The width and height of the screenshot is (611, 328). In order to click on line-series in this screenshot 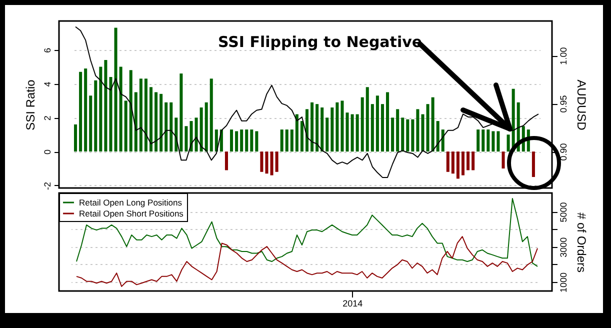, I will do `click(307, 261)`.